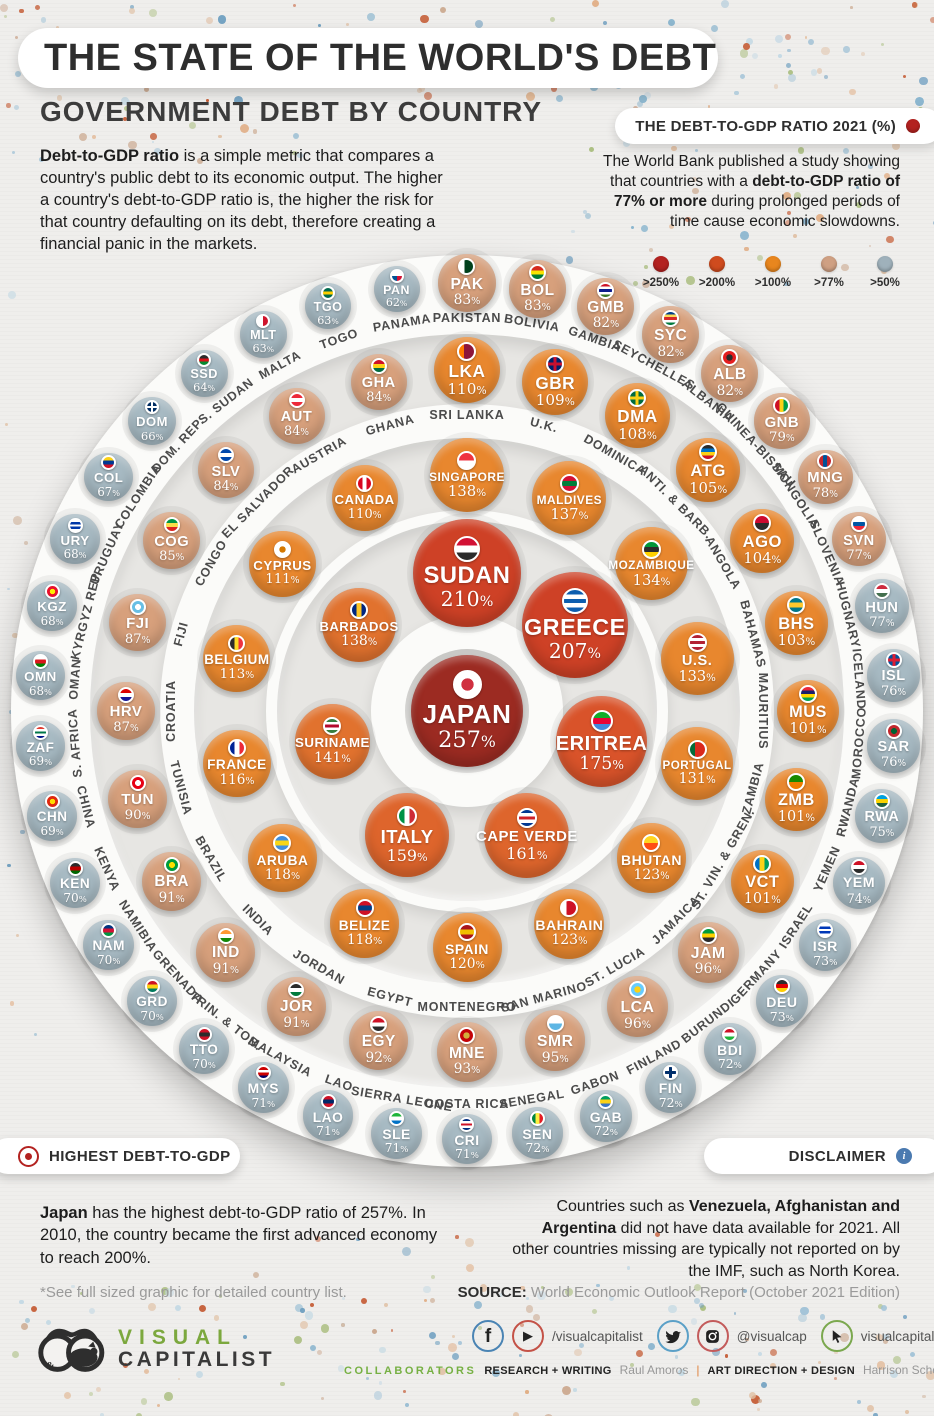 Image resolution: width=934 pixels, height=1416 pixels. What do you see at coordinates (763, 711) in the screenshot?
I see `ring-label-mauritius: MAURITIUS` at bounding box center [763, 711].